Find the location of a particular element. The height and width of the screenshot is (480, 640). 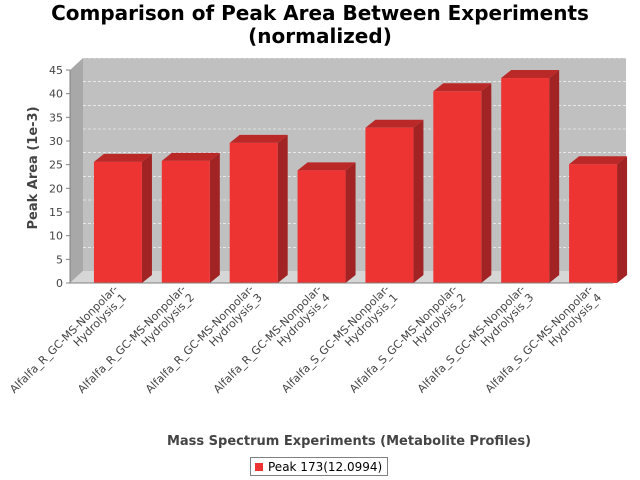

y-tick-label: 30 is located at coordinates (56, 141).